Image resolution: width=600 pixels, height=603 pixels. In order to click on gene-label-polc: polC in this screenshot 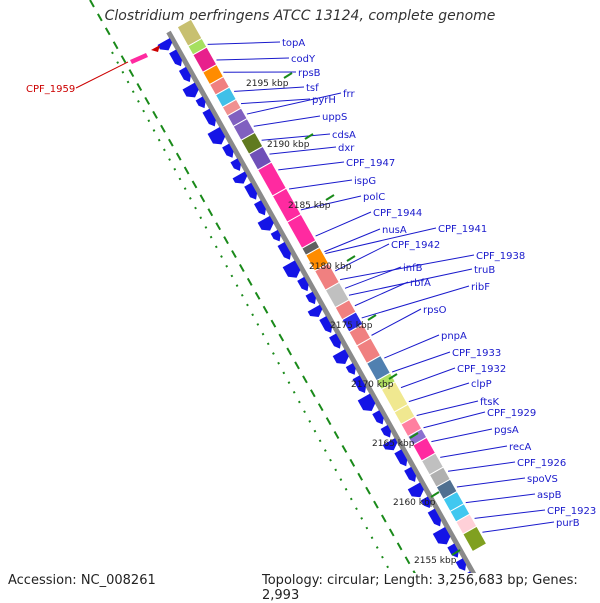, I will do `click(374, 197)`.